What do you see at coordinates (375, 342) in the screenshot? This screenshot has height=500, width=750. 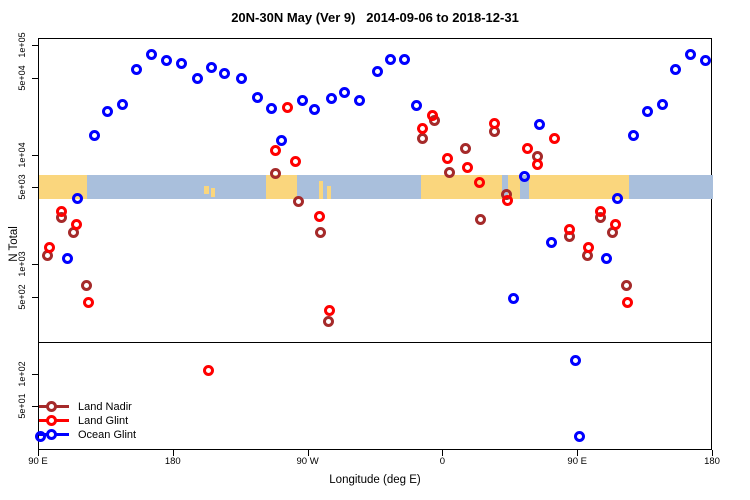 I see `reference-line` at bounding box center [375, 342].